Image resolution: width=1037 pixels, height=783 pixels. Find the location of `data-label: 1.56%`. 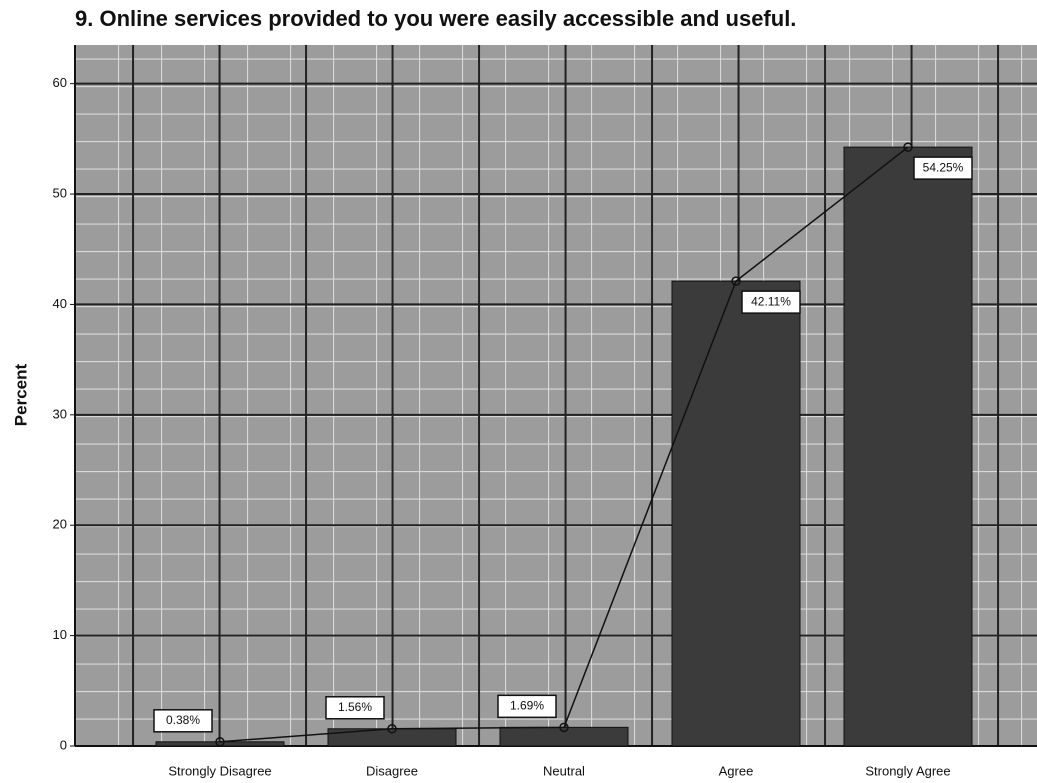

data-label: 1.56% is located at coordinates (355, 707).